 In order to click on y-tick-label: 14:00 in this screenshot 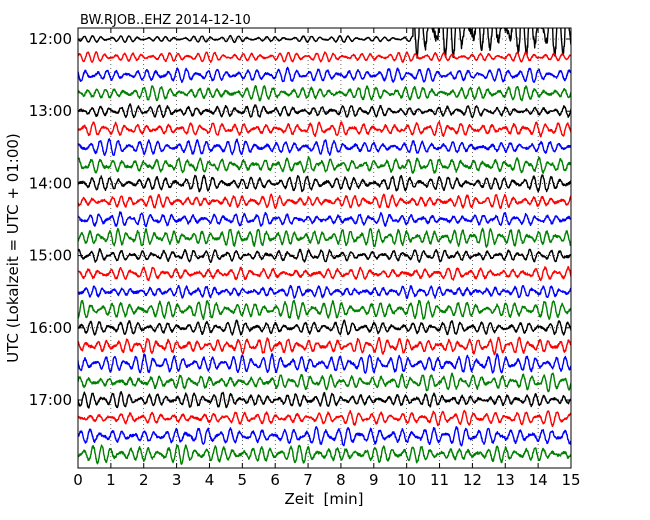, I will do `click(50, 183)`.